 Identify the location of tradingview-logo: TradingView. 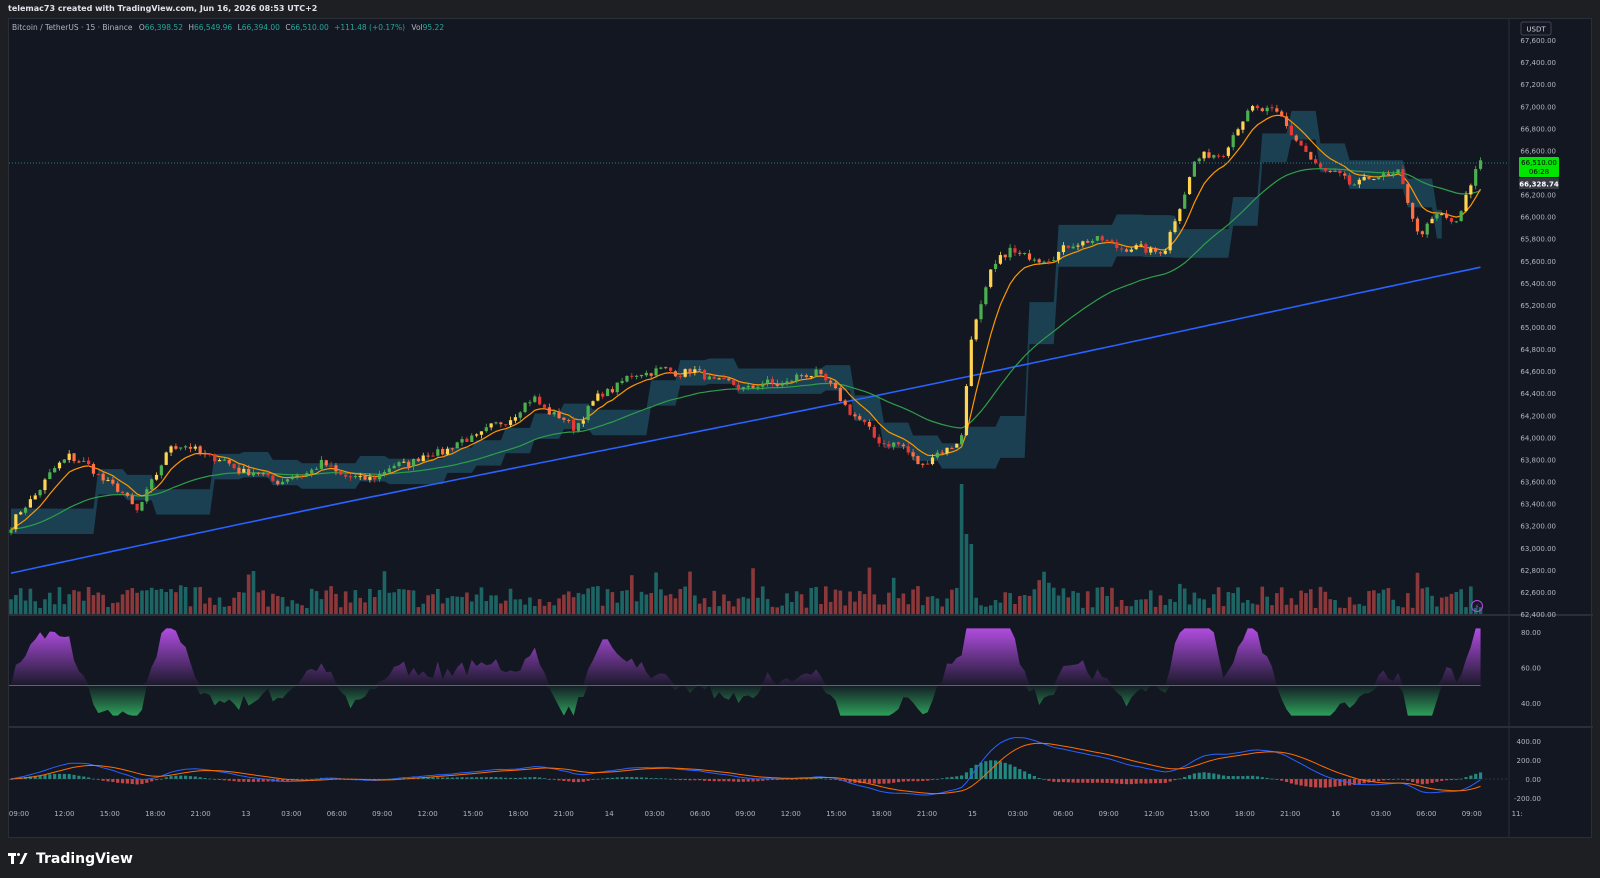
(70, 859).